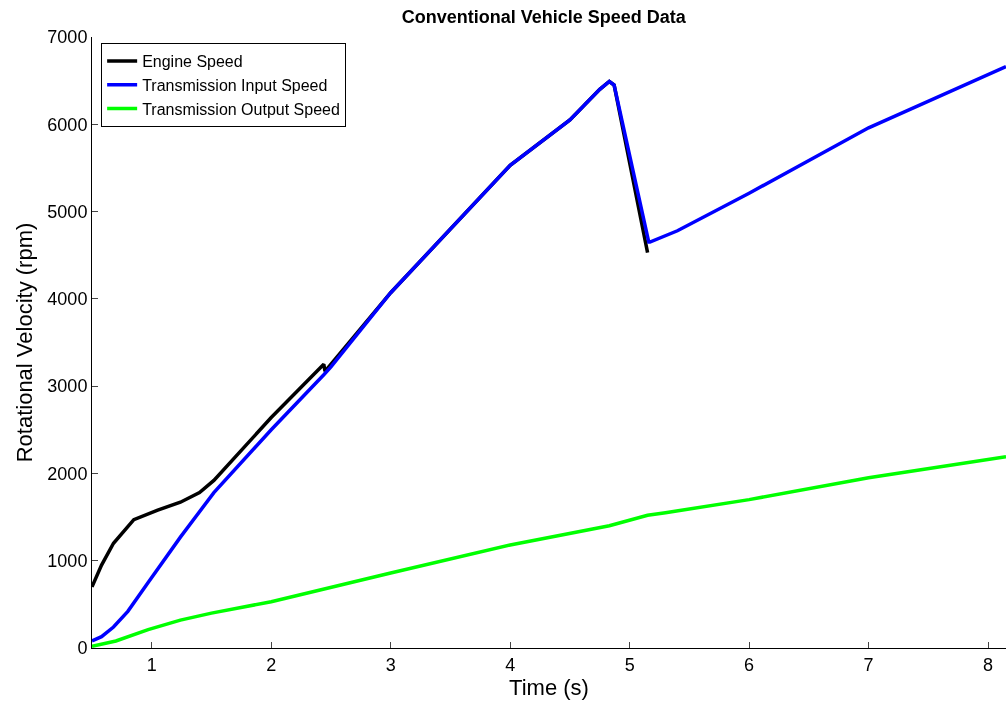  What do you see at coordinates (67, 561) in the screenshot?
I see `y-tick-label: 1000` at bounding box center [67, 561].